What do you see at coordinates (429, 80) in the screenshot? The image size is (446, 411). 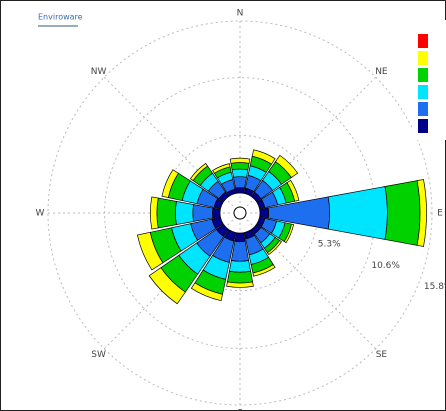 I see `legend-box` at bounding box center [429, 80].